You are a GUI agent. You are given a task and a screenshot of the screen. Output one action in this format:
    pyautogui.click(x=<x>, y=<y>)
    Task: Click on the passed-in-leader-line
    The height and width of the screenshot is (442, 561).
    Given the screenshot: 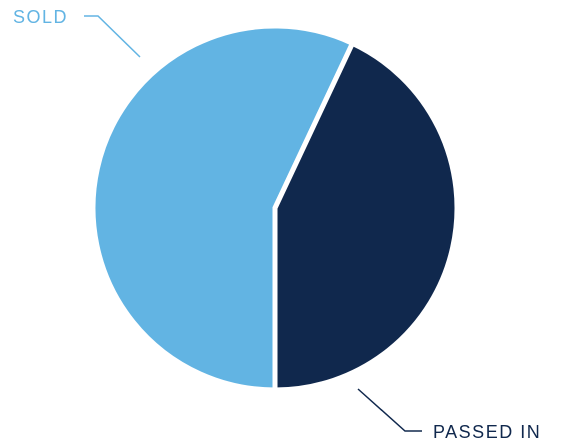 What is the action you would take?
    pyautogui.click(x=389, y=410)
    